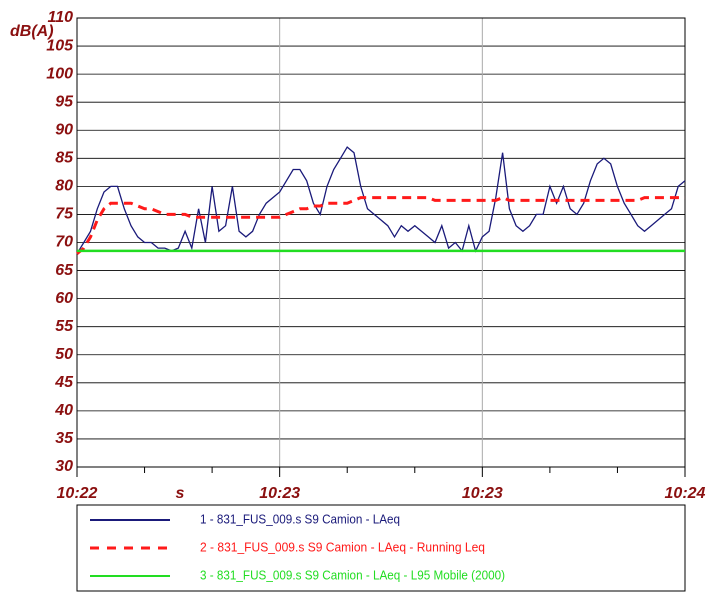  I want to click on y-tick-label: 45, so click(64, 382).